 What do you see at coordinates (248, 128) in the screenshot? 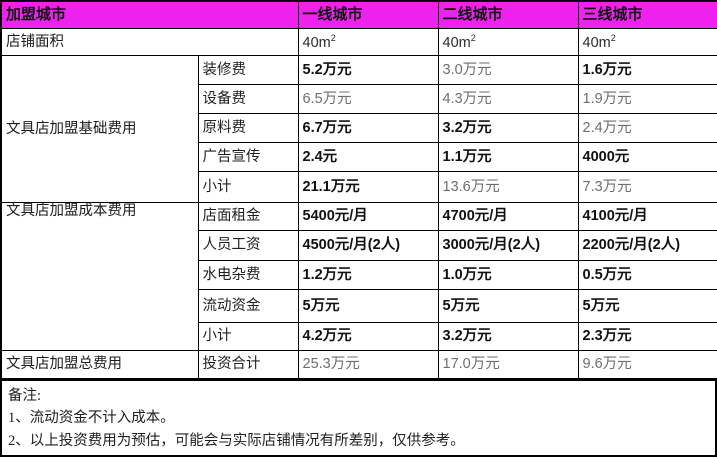
I see `item-label-material-fee: 原料费` at bounding box center [248, 128].